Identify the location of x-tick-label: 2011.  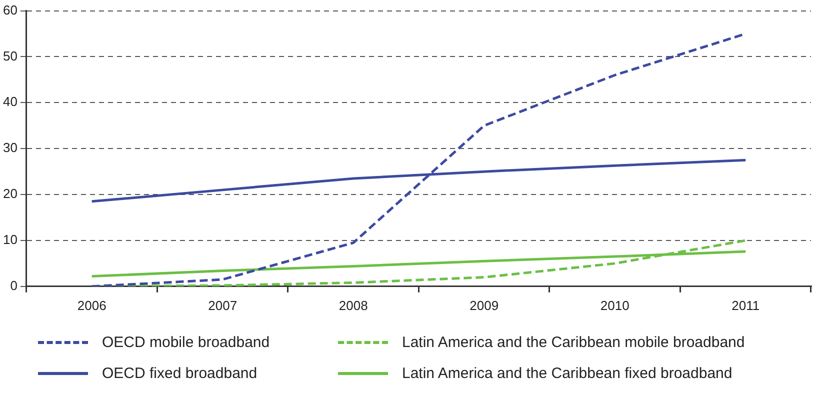
(746, 305).